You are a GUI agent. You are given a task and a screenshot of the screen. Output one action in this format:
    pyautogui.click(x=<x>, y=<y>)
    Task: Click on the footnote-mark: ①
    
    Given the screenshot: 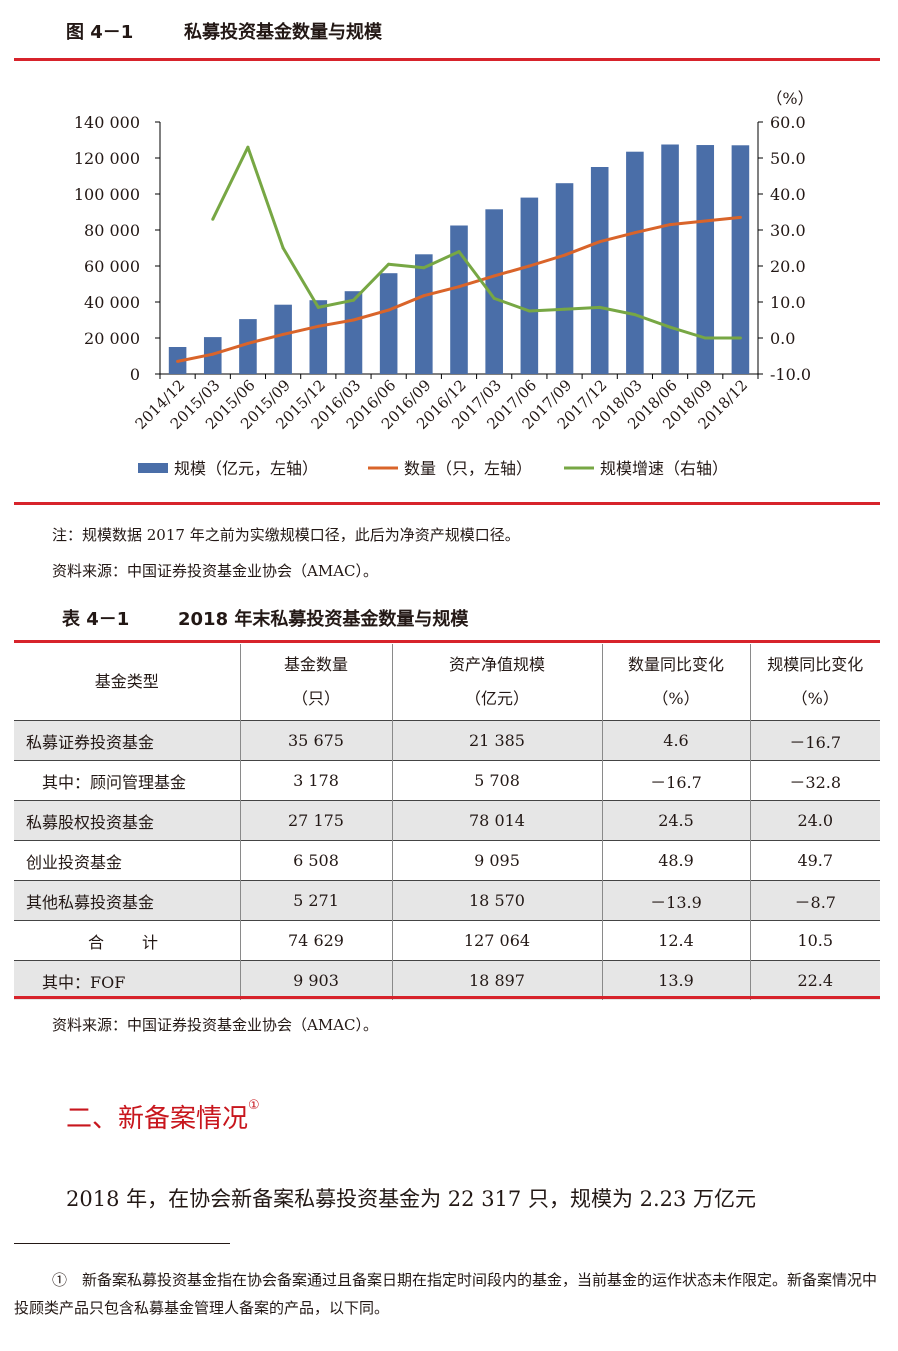 What is the action you would take?
    pyautogui.click(x=254, y=1105)
    